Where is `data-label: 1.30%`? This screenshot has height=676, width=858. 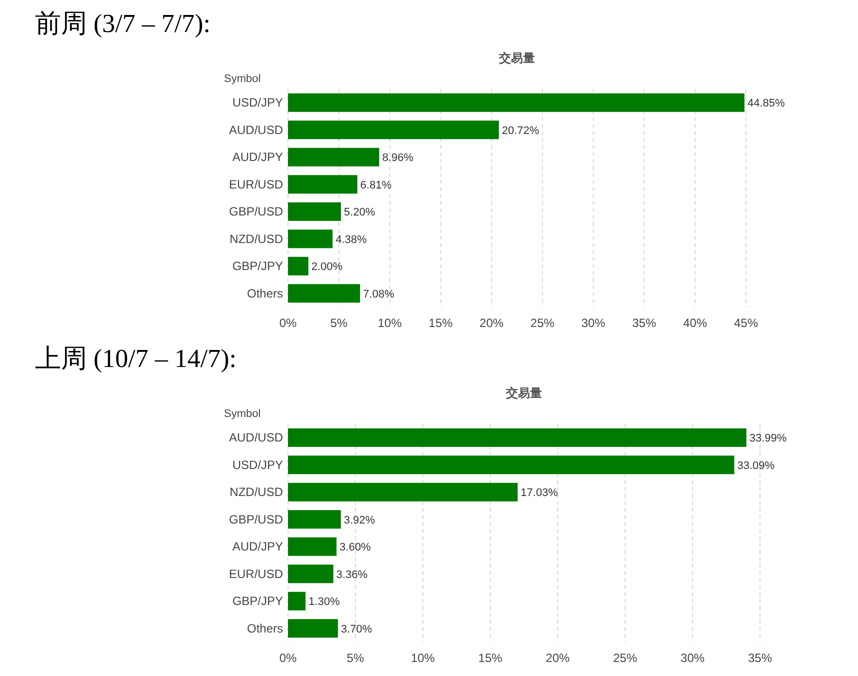
data-label: 1.30% is located at coordinates (324, 602).